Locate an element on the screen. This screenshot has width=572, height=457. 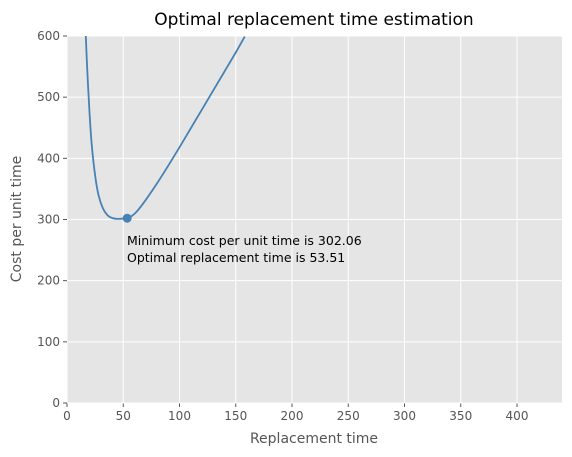
x-tick-label: 400 is located at coordinates (517, 416).